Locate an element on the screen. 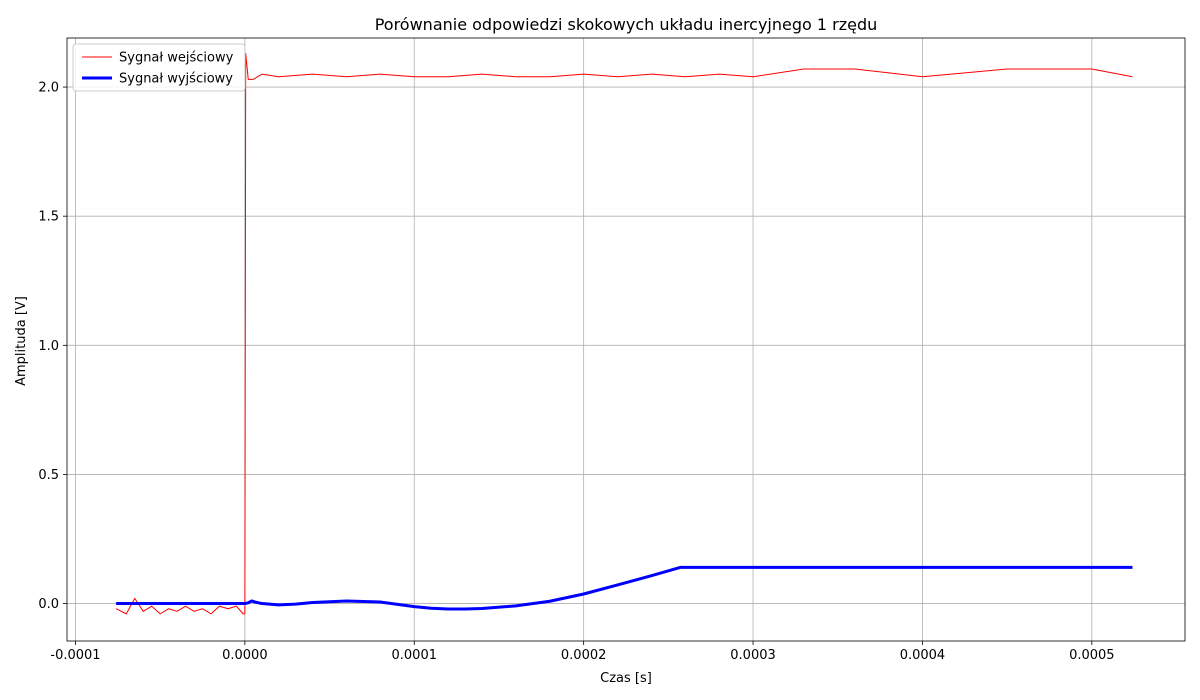  x-tick-label: 0.0003 is located at coordinates (753, 655).